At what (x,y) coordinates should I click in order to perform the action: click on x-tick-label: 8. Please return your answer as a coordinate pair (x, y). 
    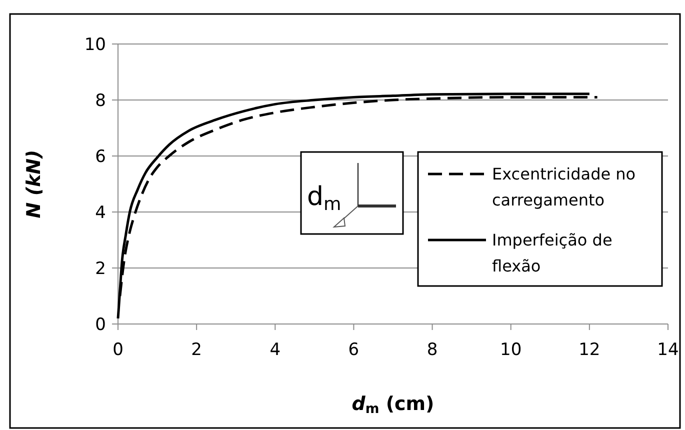
    Looking at the image, I should click on (432, 350).